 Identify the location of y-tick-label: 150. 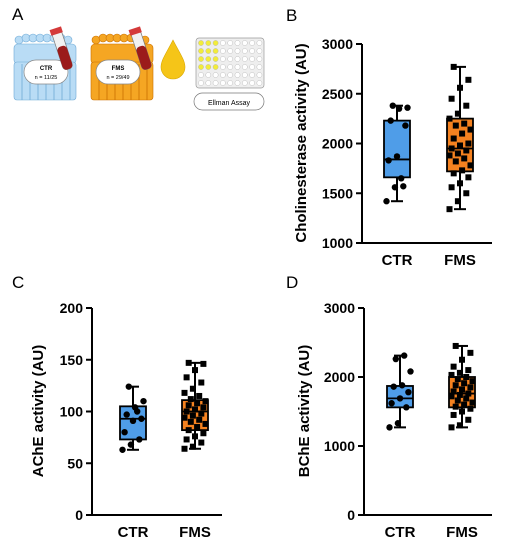
(72, 360).